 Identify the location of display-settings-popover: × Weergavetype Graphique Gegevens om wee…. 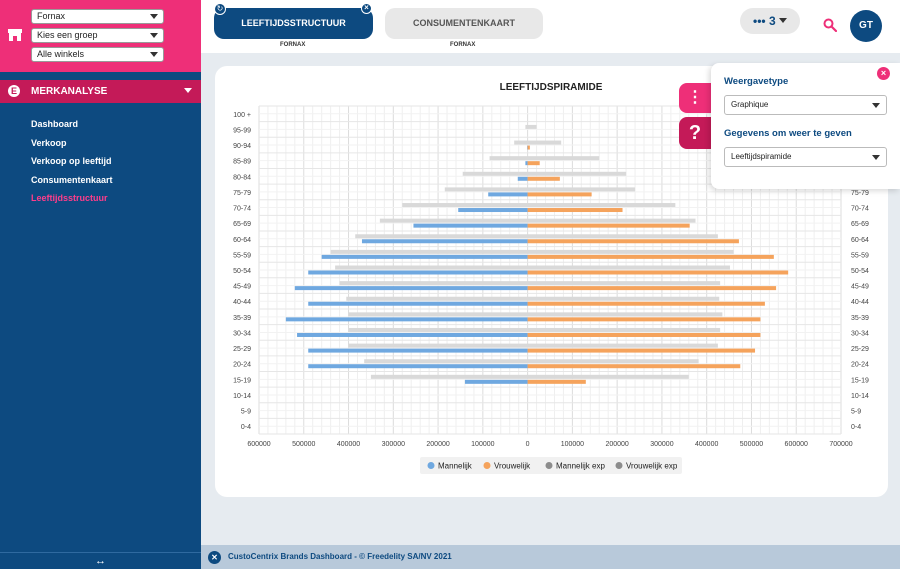
(805, 126).